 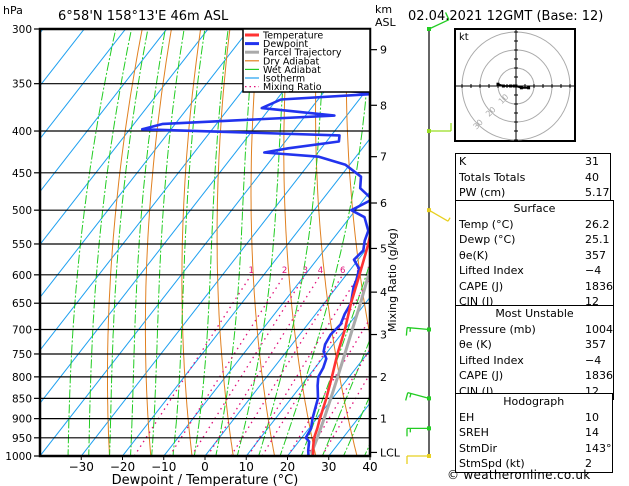 What do you see at coordinates (22, 420) in the screenshot?
I see `pressure-tick-label: 900` at bounding box center [22, 420].